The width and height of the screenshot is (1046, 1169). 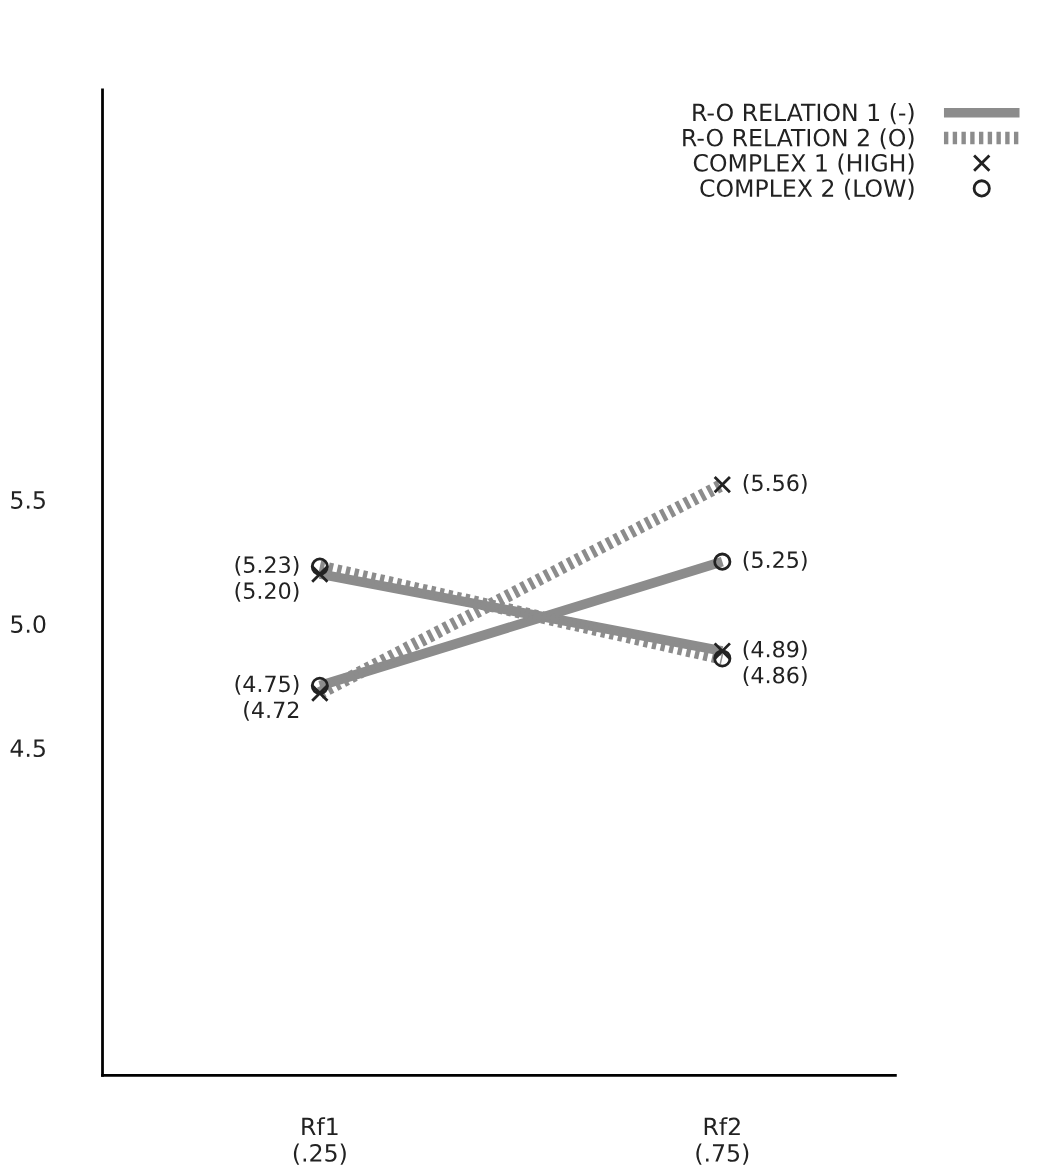 I want to click on data-label: (5.23), so click(x=267, y=565).